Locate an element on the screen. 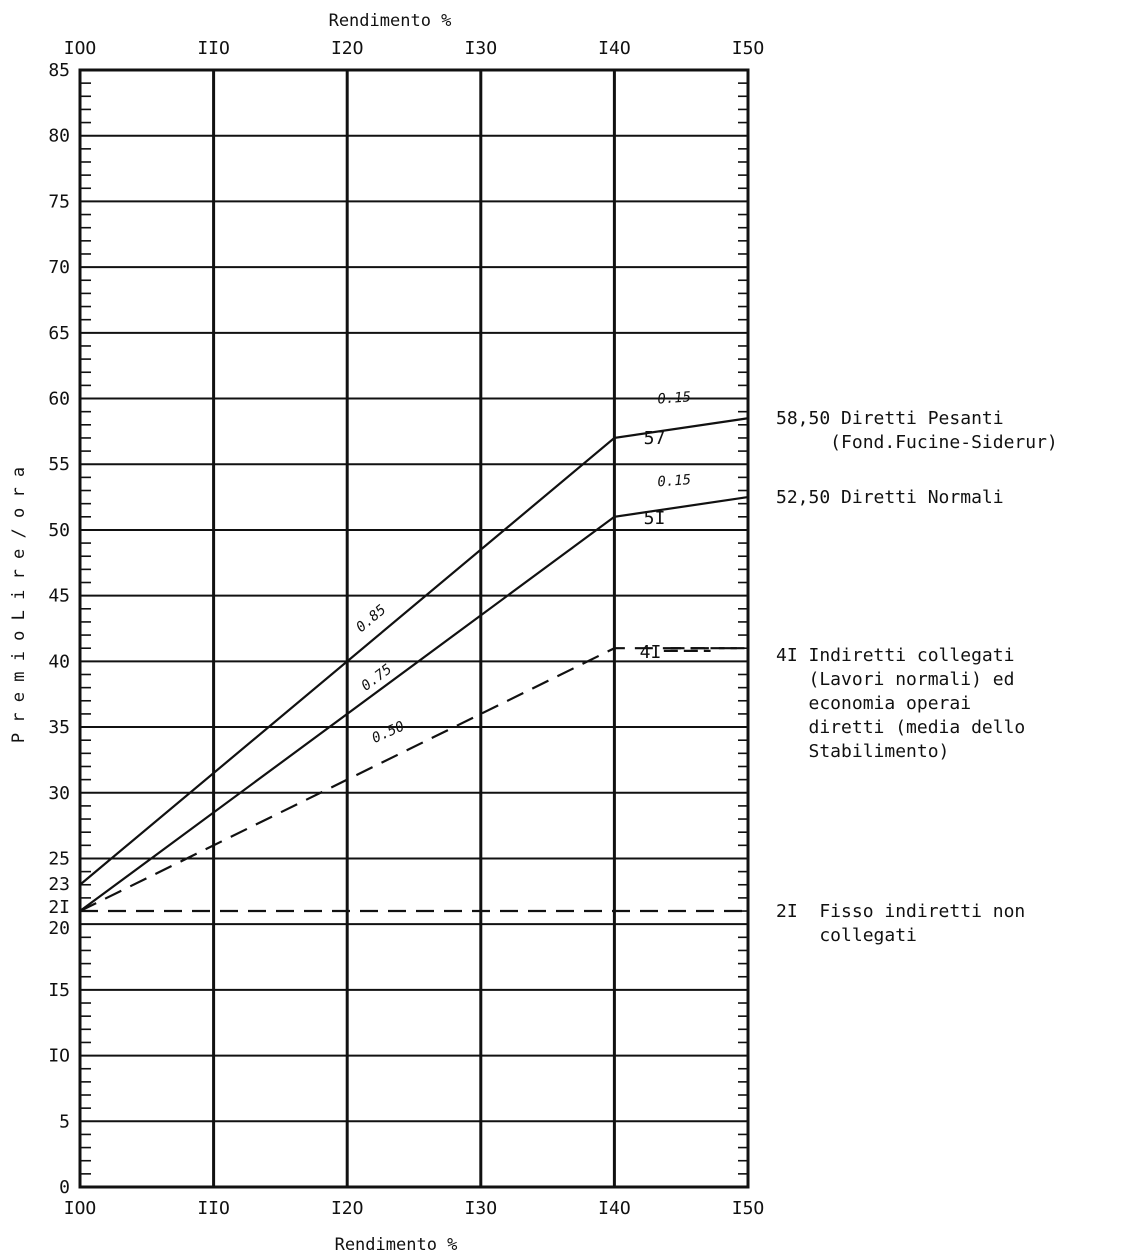  slope-label: 0.75 is located at coordinates (377, 677).